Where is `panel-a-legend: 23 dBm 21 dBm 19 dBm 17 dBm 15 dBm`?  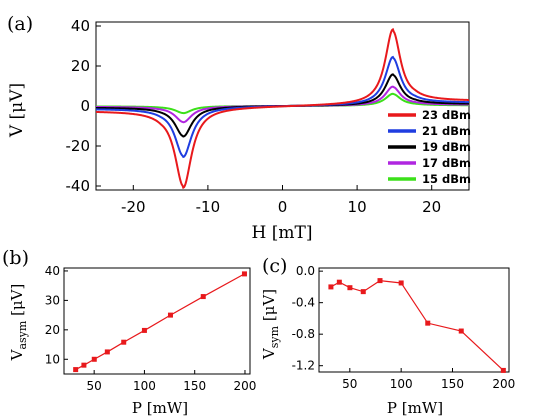 panel-a-legend: 23 dBm 21 dBm 19 dBm 17 dBm 15 dBm is located at coordinates (429, 147).